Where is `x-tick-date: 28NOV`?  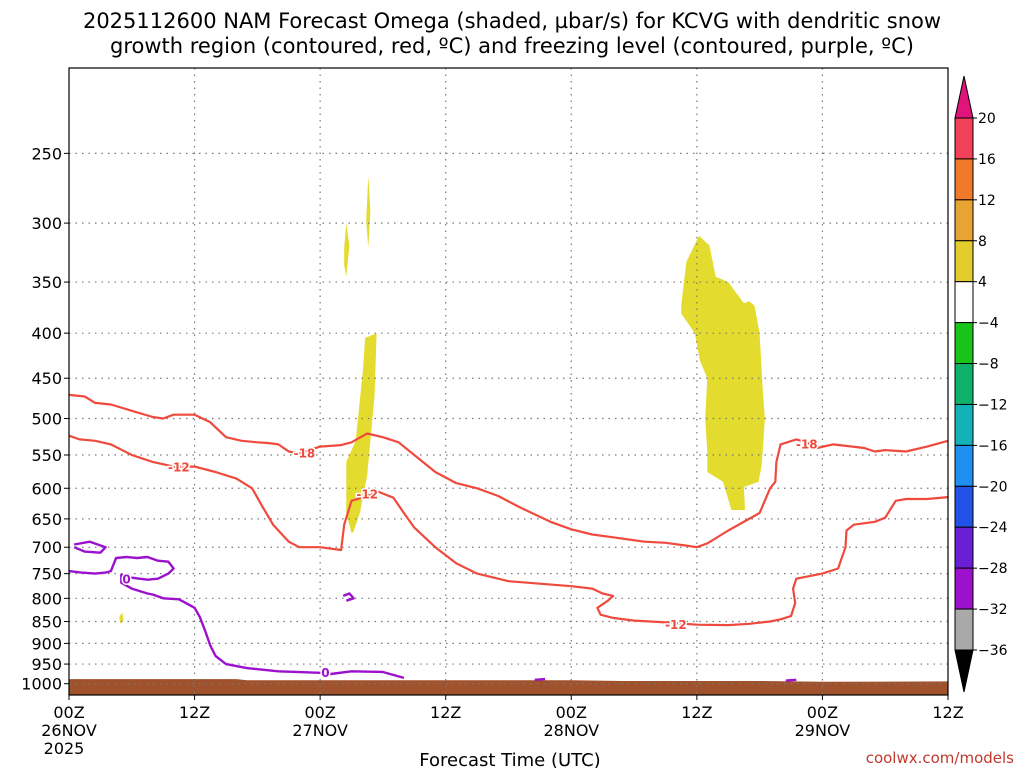
x-tick-date: 28NOV is located at coordinates (571, 730).